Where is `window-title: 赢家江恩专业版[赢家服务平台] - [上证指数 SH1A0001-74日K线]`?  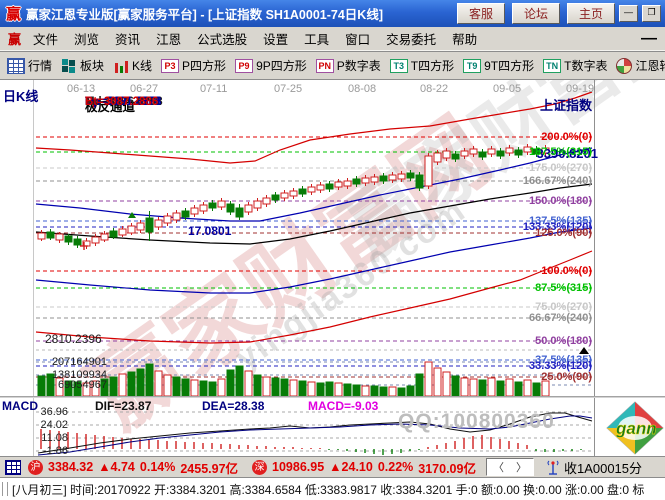
window-title: 赢家江恩专业版[赢家服务平台] - [上证指数 SH1A0001-74日K线] is located at coordinates (204, 15).